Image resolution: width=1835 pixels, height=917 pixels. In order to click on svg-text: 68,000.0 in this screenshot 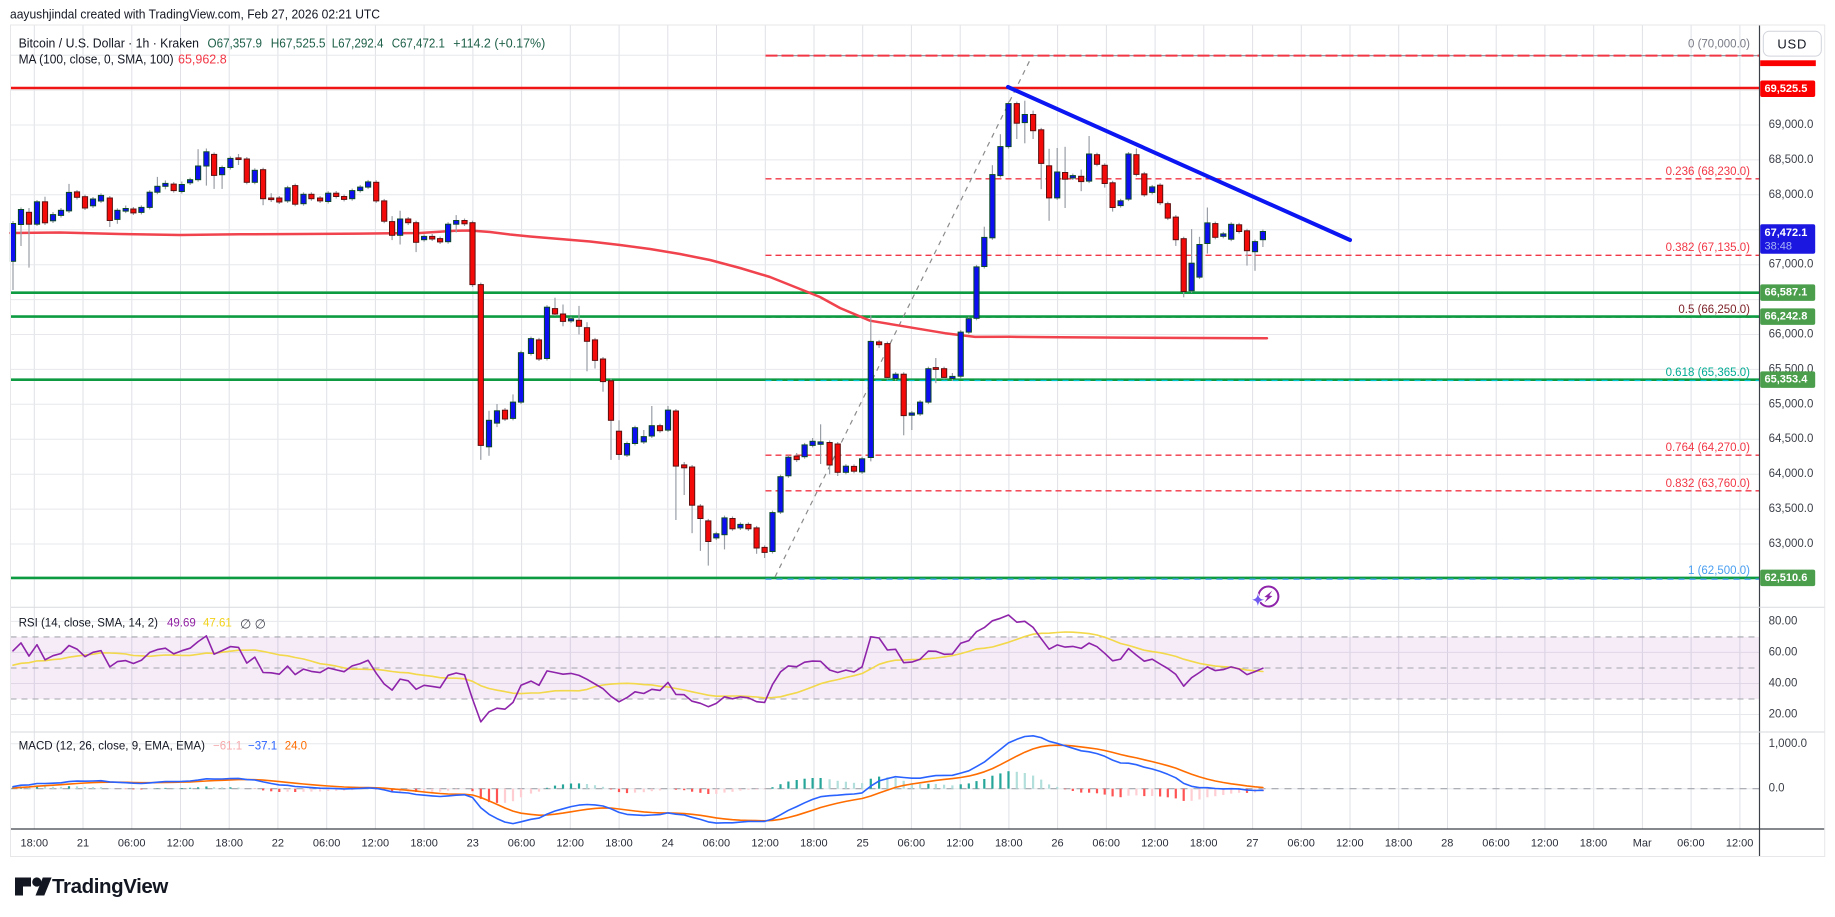, I will do `click(1791, 195)`.